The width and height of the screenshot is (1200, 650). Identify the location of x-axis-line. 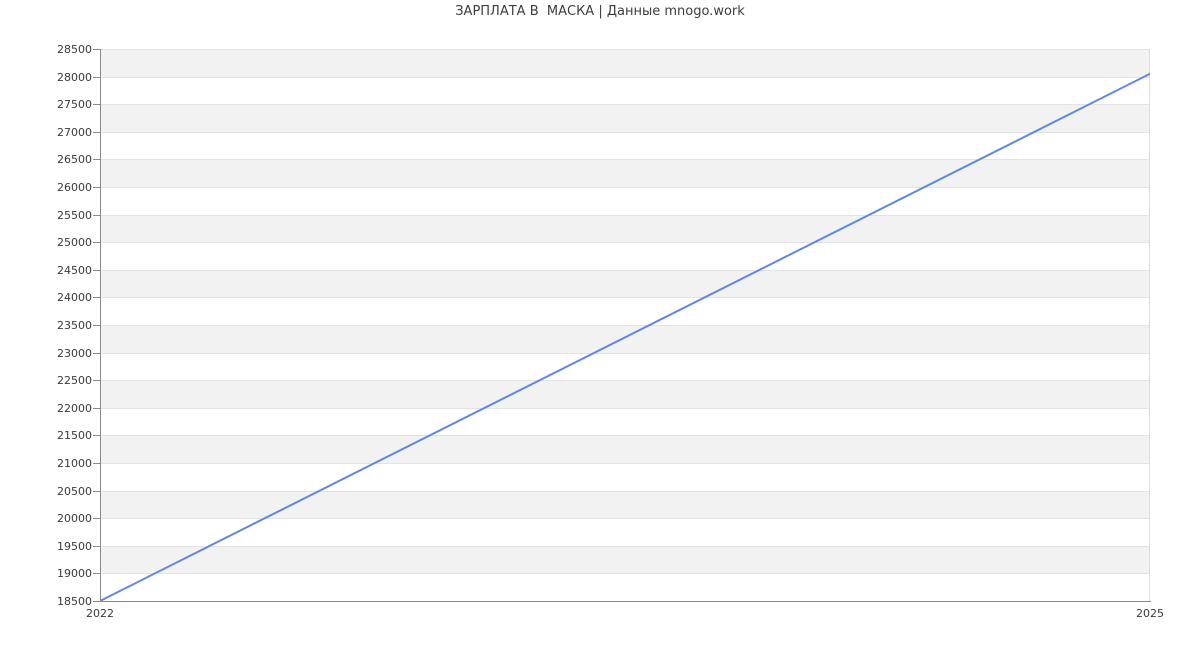
(622, 601).